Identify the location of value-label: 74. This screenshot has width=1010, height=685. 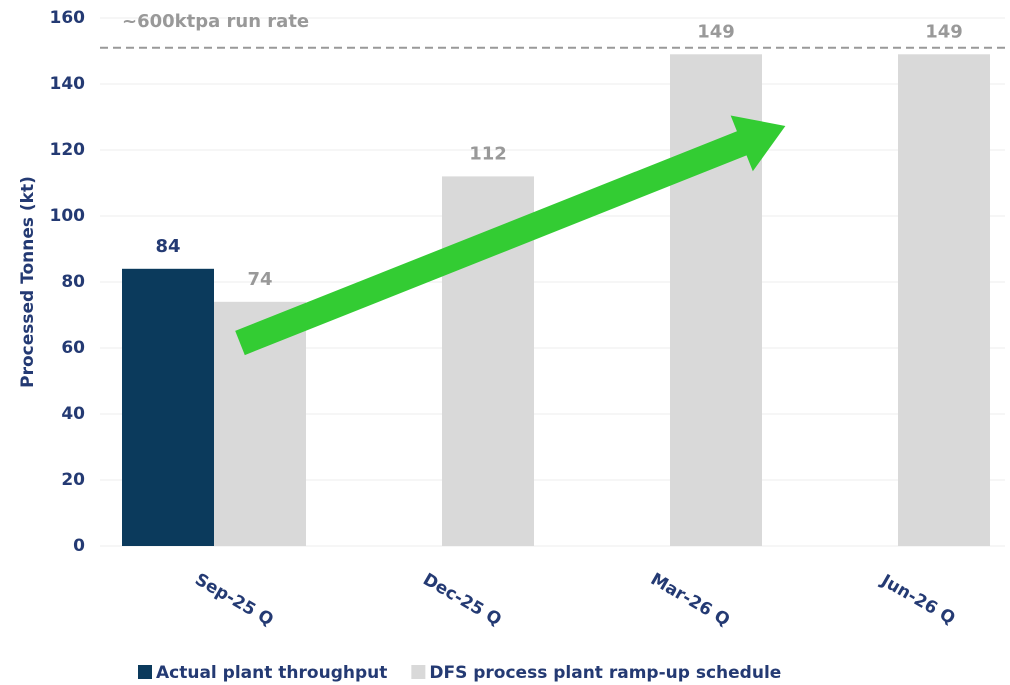
(259, 279).